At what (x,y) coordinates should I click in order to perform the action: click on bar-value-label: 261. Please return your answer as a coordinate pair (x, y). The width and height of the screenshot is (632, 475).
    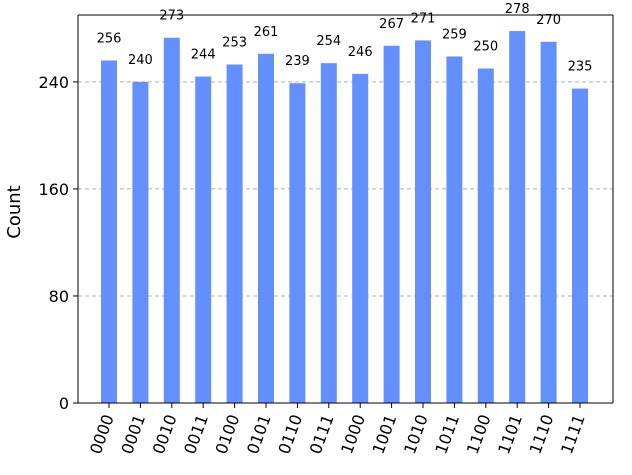
    Looking at the image, I should click on (266, 32).